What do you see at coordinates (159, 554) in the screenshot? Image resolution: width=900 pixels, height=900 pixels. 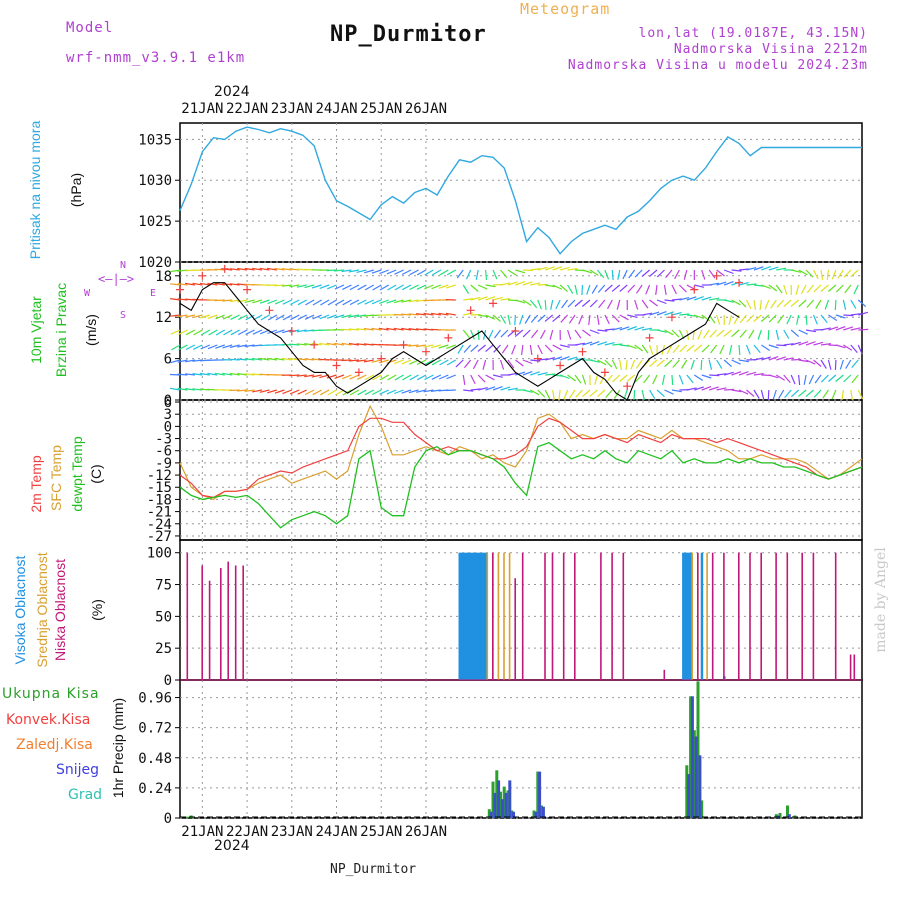 I see `cloud-tick-label: 100` at bounding box center [159, 554].